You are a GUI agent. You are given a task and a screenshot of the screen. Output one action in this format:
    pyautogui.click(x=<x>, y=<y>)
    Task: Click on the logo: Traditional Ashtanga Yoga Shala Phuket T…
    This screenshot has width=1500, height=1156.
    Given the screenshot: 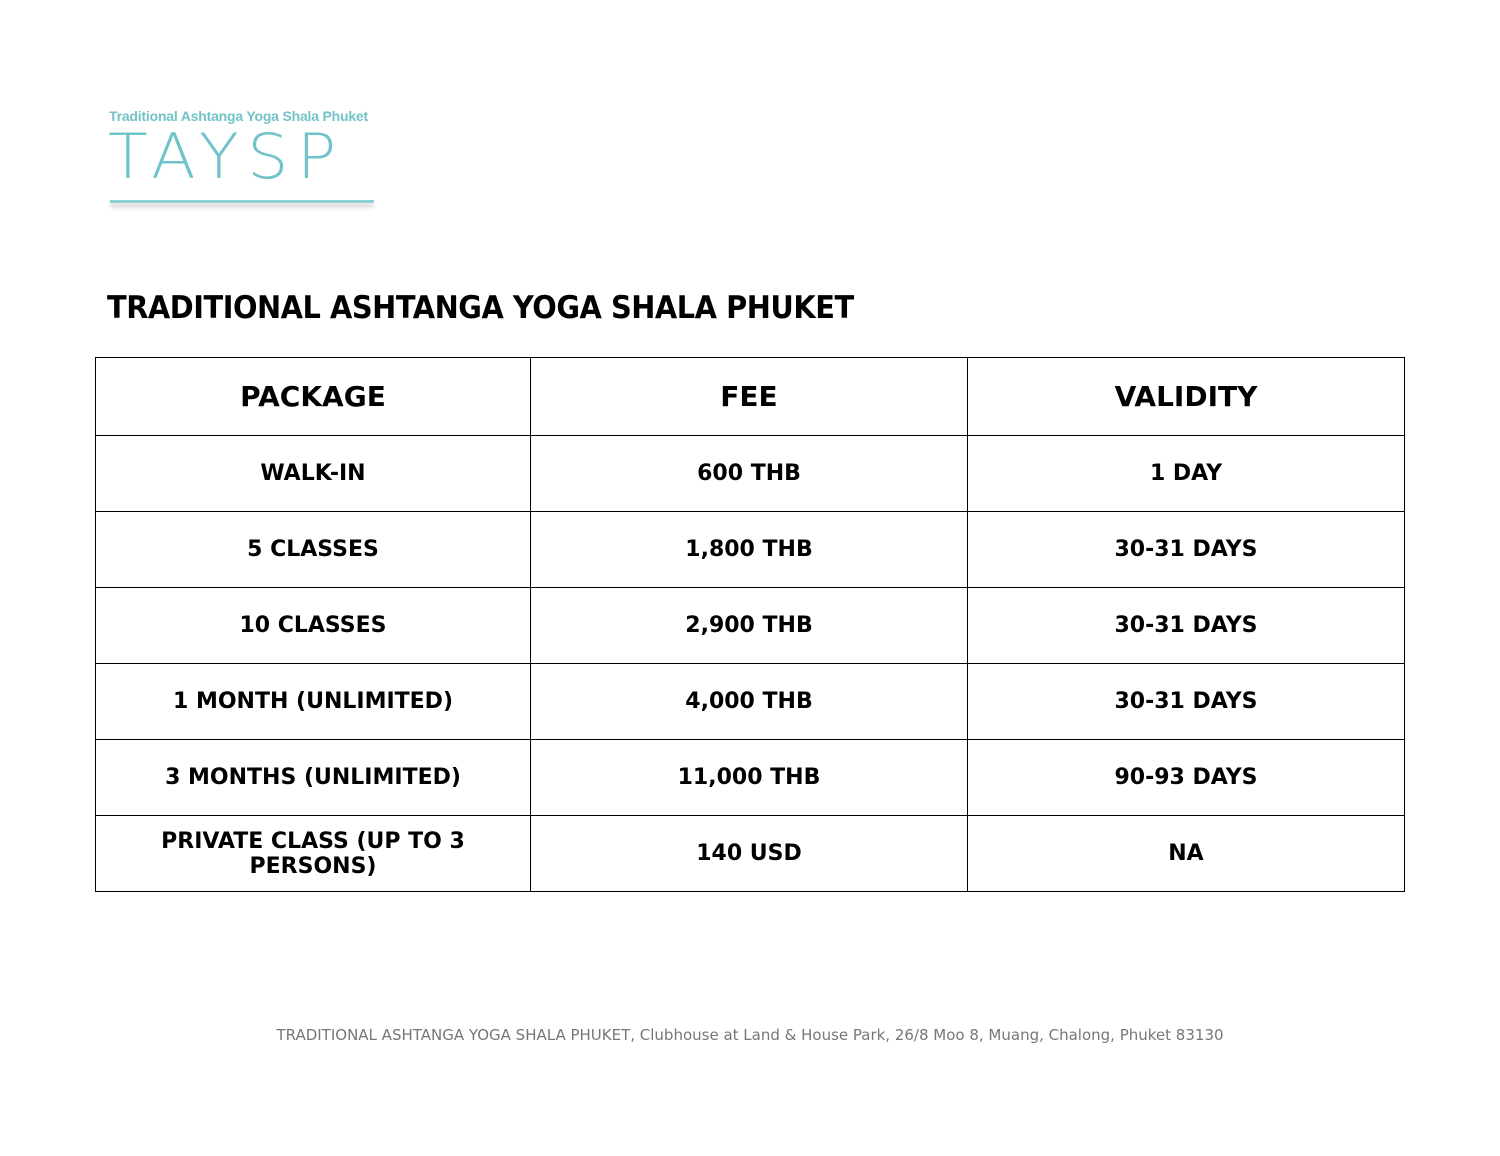 What is the action you would take?
    pyautogui.click(x=242, y=159)
    